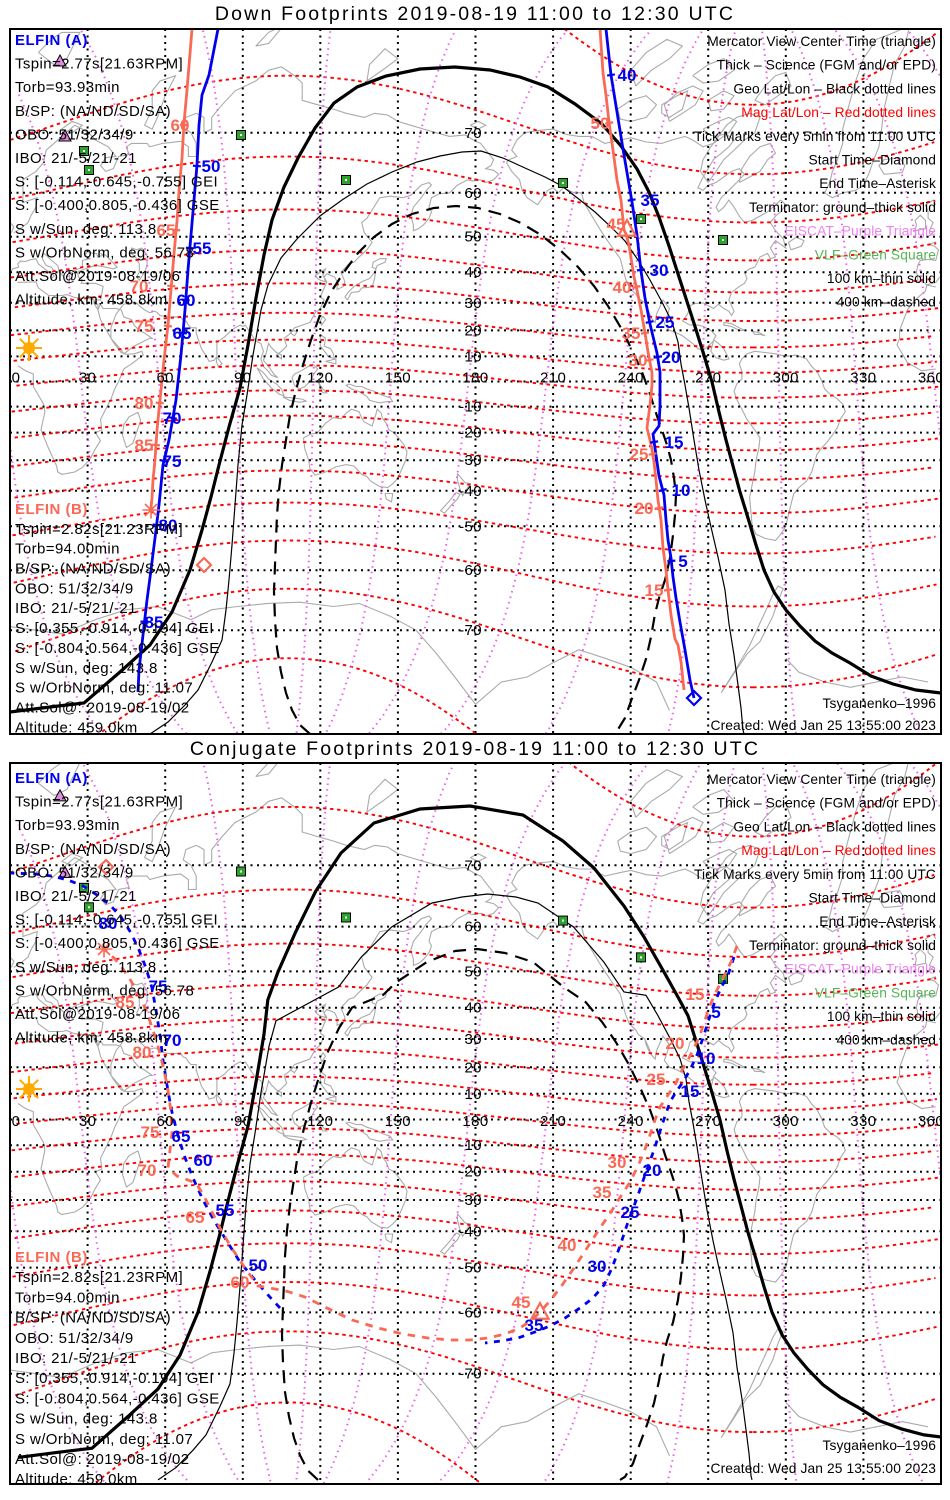  What do you see at coordinates (470, 1172) in the screenshot?
I see `svg-text: -20` at bounding box center [470, 1172].